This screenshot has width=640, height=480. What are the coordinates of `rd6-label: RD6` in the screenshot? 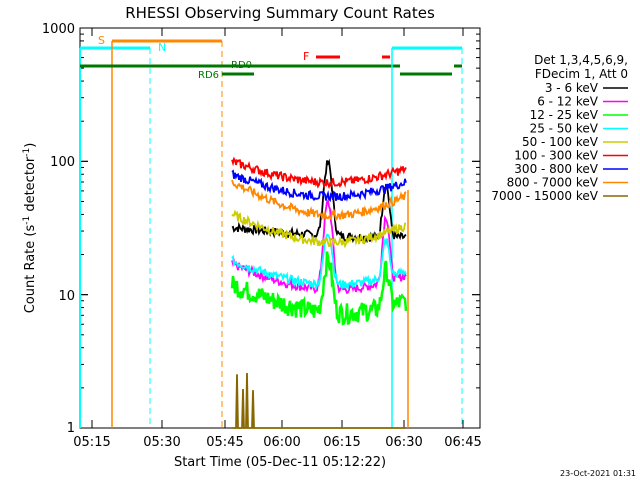 It's located at (208, 75).